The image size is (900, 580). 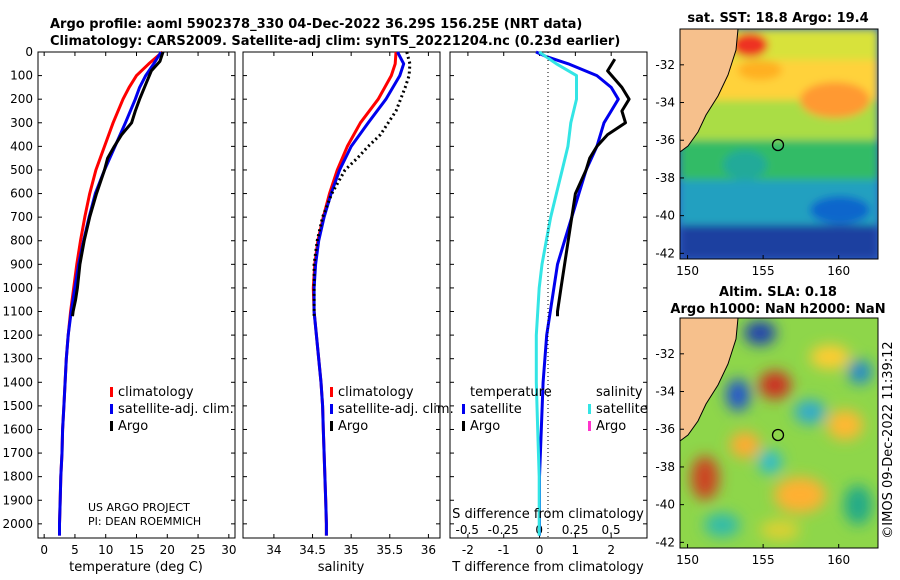 I want to click on salinity-legend: climatology satellite-adj. clim. Argo, so click(x=392, y=409).